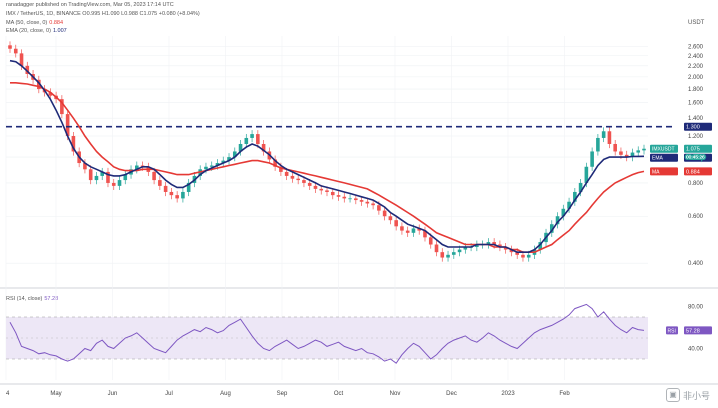 The image size is (718, 408). I want to click on price-tag-value: 1.007, so click(693, 159).